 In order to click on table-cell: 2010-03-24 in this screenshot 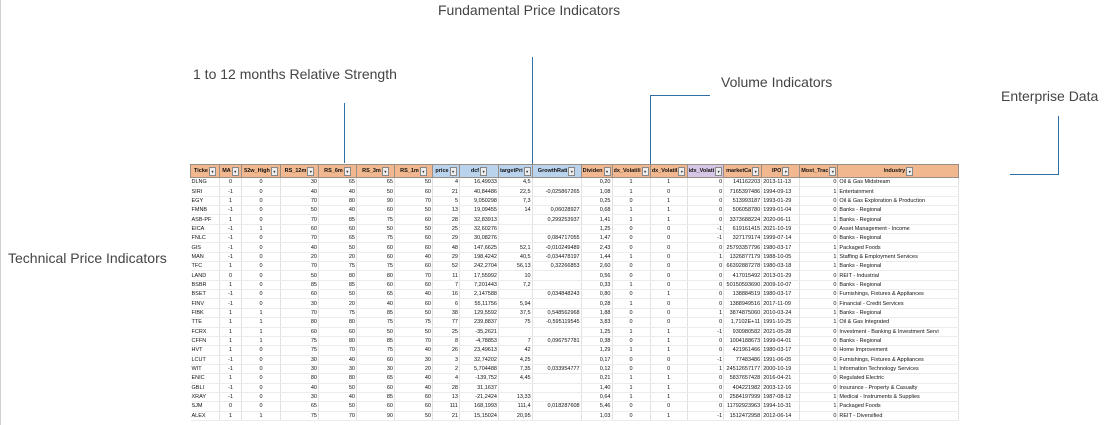, I will do `click(781, 313)`.